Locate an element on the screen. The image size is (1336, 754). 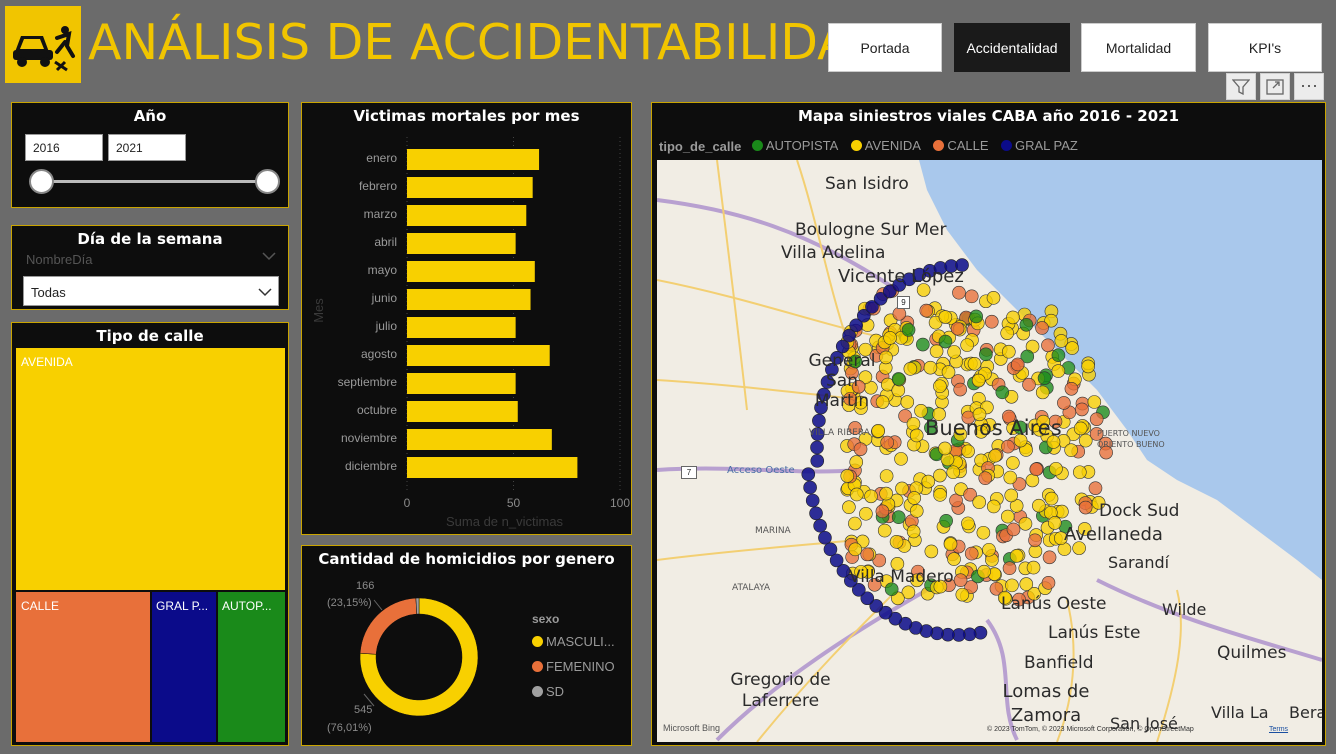
more-options-button: ⋯ is located at coordinates (1309, 86).